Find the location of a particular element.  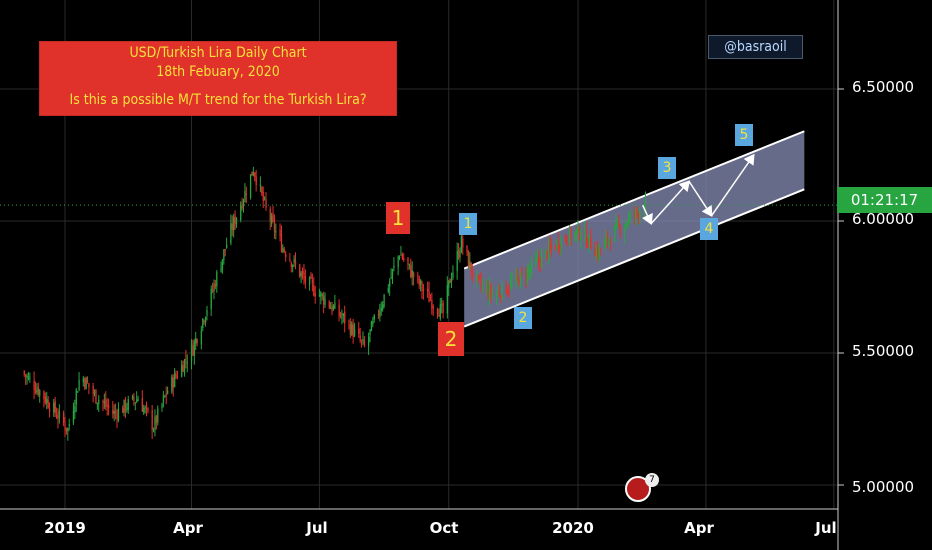

y-tick-label: 5.50000 is located at coordinates (883, 351).